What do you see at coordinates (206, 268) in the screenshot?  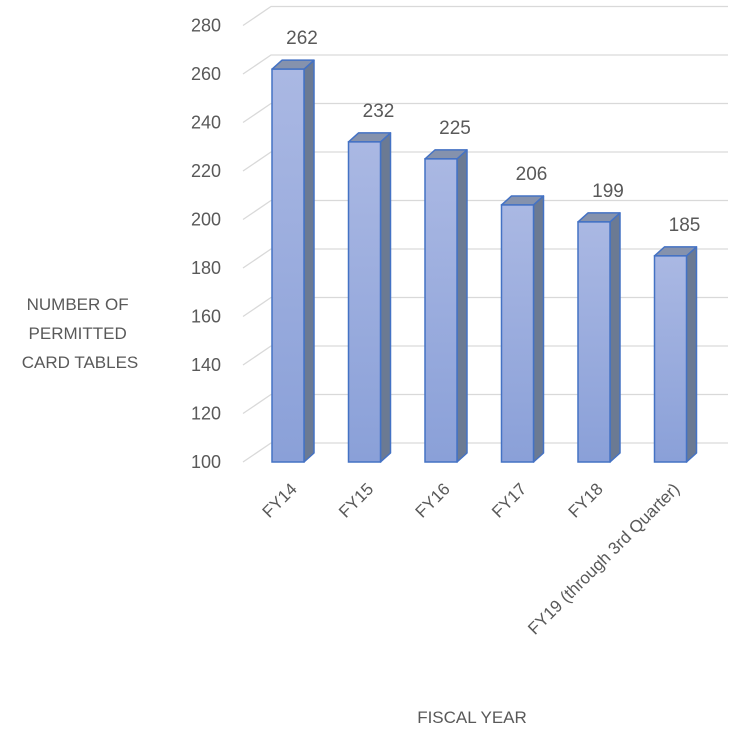 I see `y-tick-label: 180` at bounding box center [206, 268].